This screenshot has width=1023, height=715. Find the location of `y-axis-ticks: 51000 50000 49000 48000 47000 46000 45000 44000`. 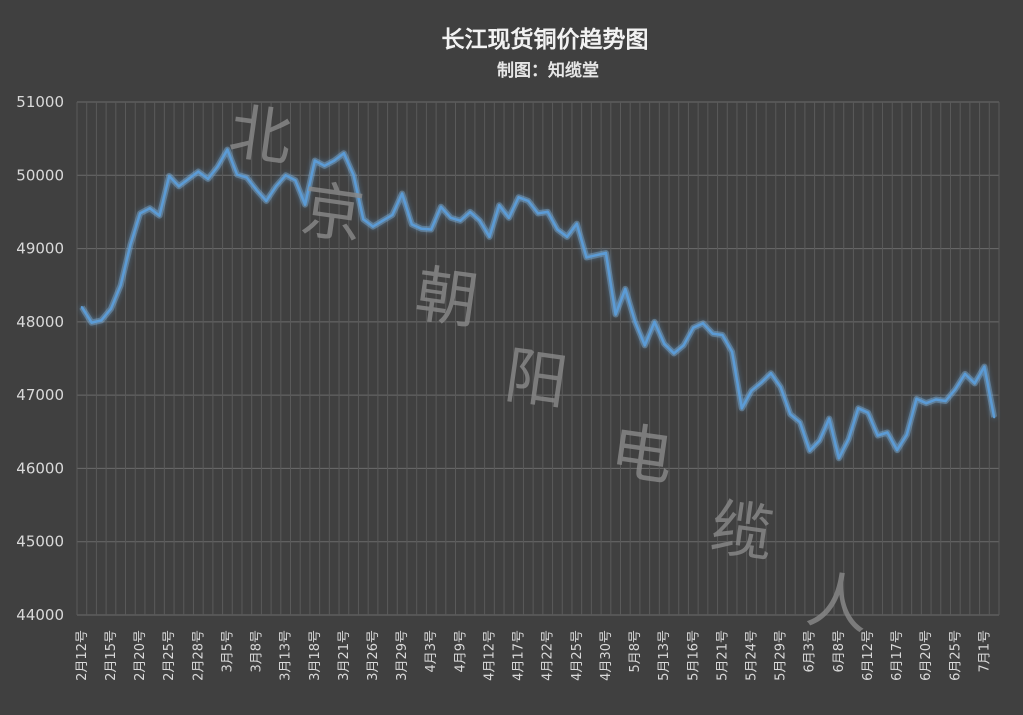

y-axis-ticks: 51000 50000 49000 48000 47000 46000 45000 44000 is located at coordinates (40, 358).